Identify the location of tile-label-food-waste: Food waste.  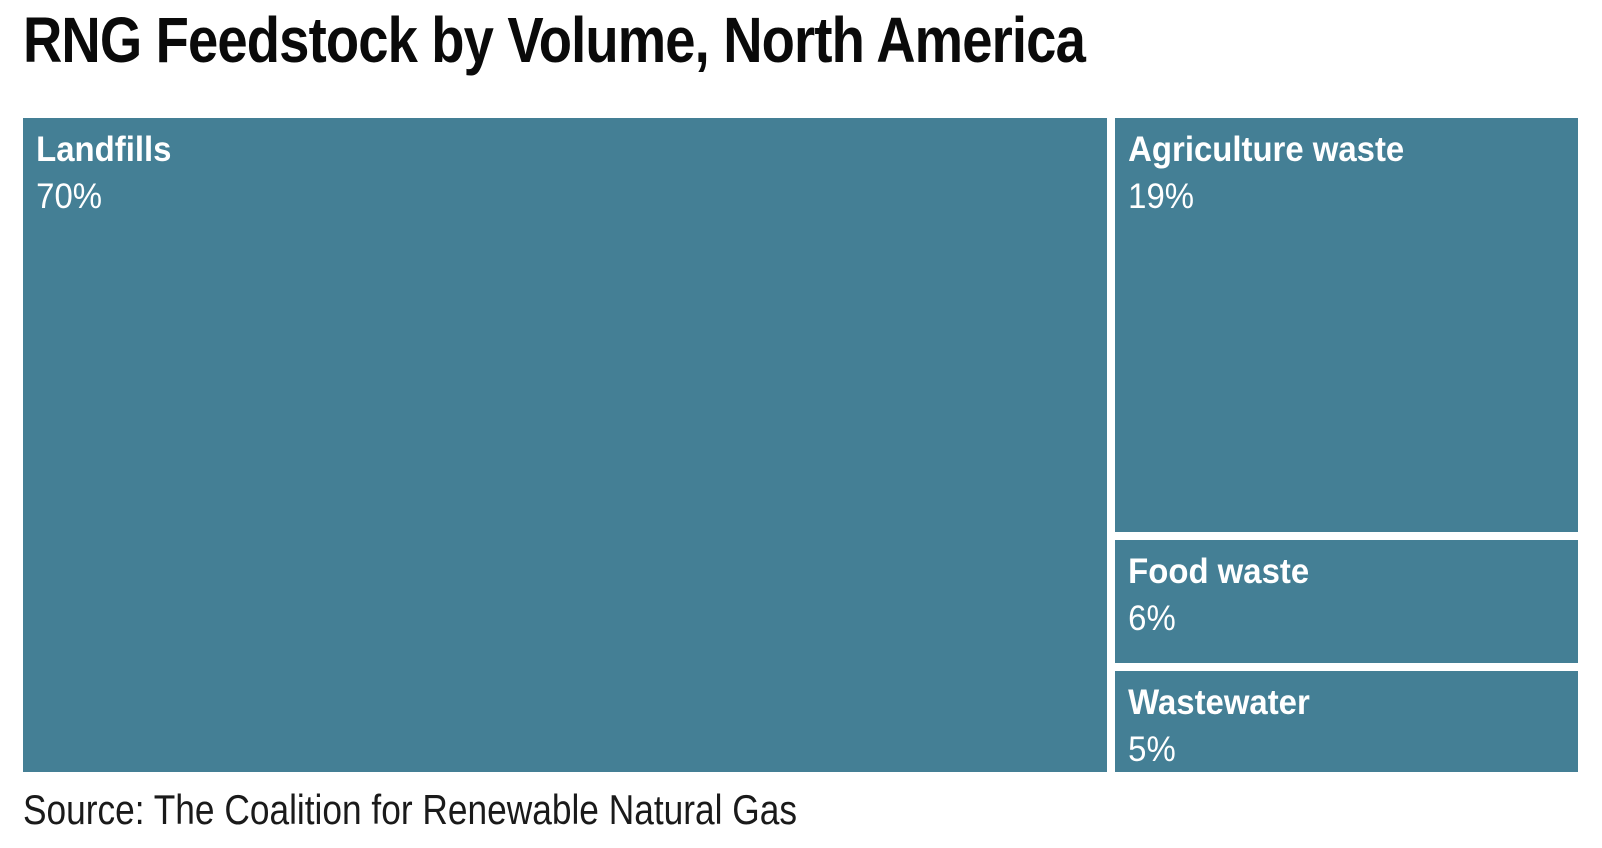
(1219, 571).